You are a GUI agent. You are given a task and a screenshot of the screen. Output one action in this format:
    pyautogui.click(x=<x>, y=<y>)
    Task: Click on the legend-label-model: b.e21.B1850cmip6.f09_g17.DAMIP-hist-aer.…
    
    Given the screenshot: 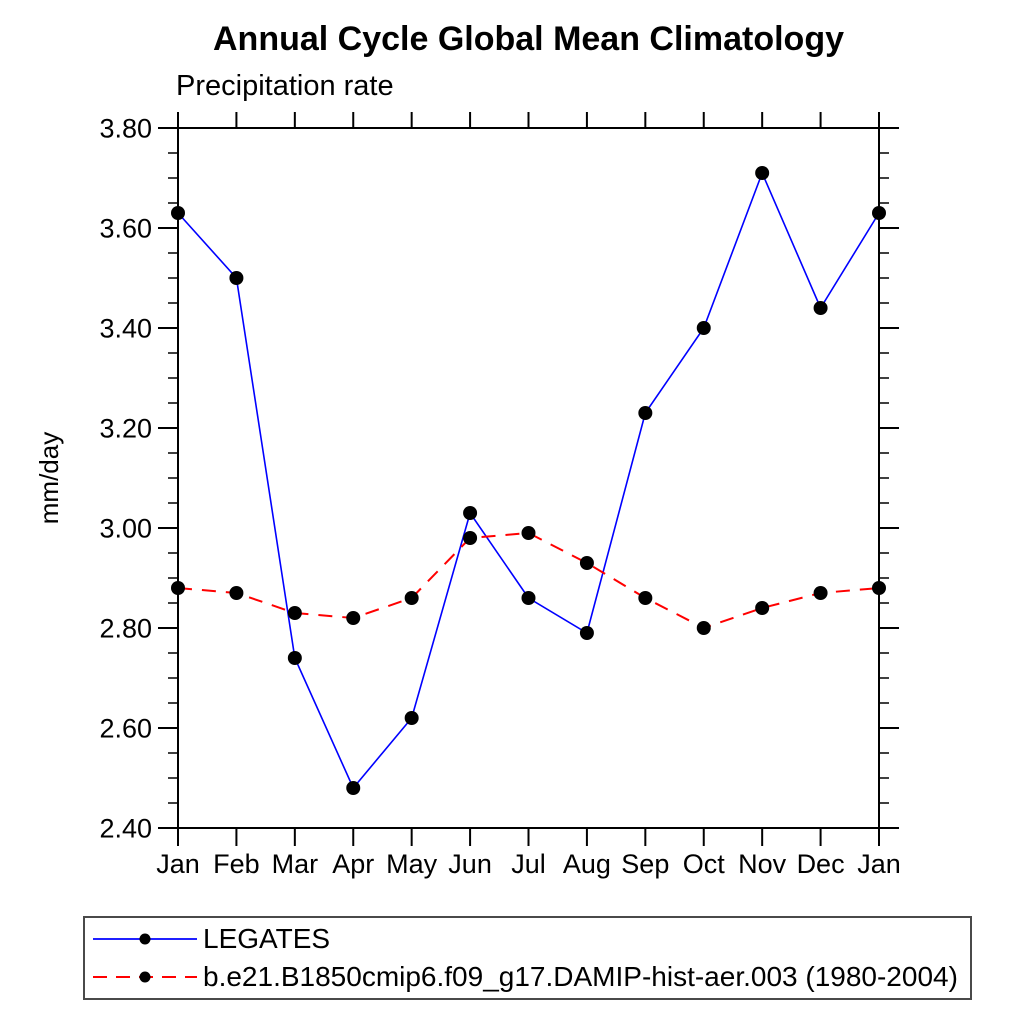 What is the action you would take?
    pyautogui.click(x=580, y=976)
    